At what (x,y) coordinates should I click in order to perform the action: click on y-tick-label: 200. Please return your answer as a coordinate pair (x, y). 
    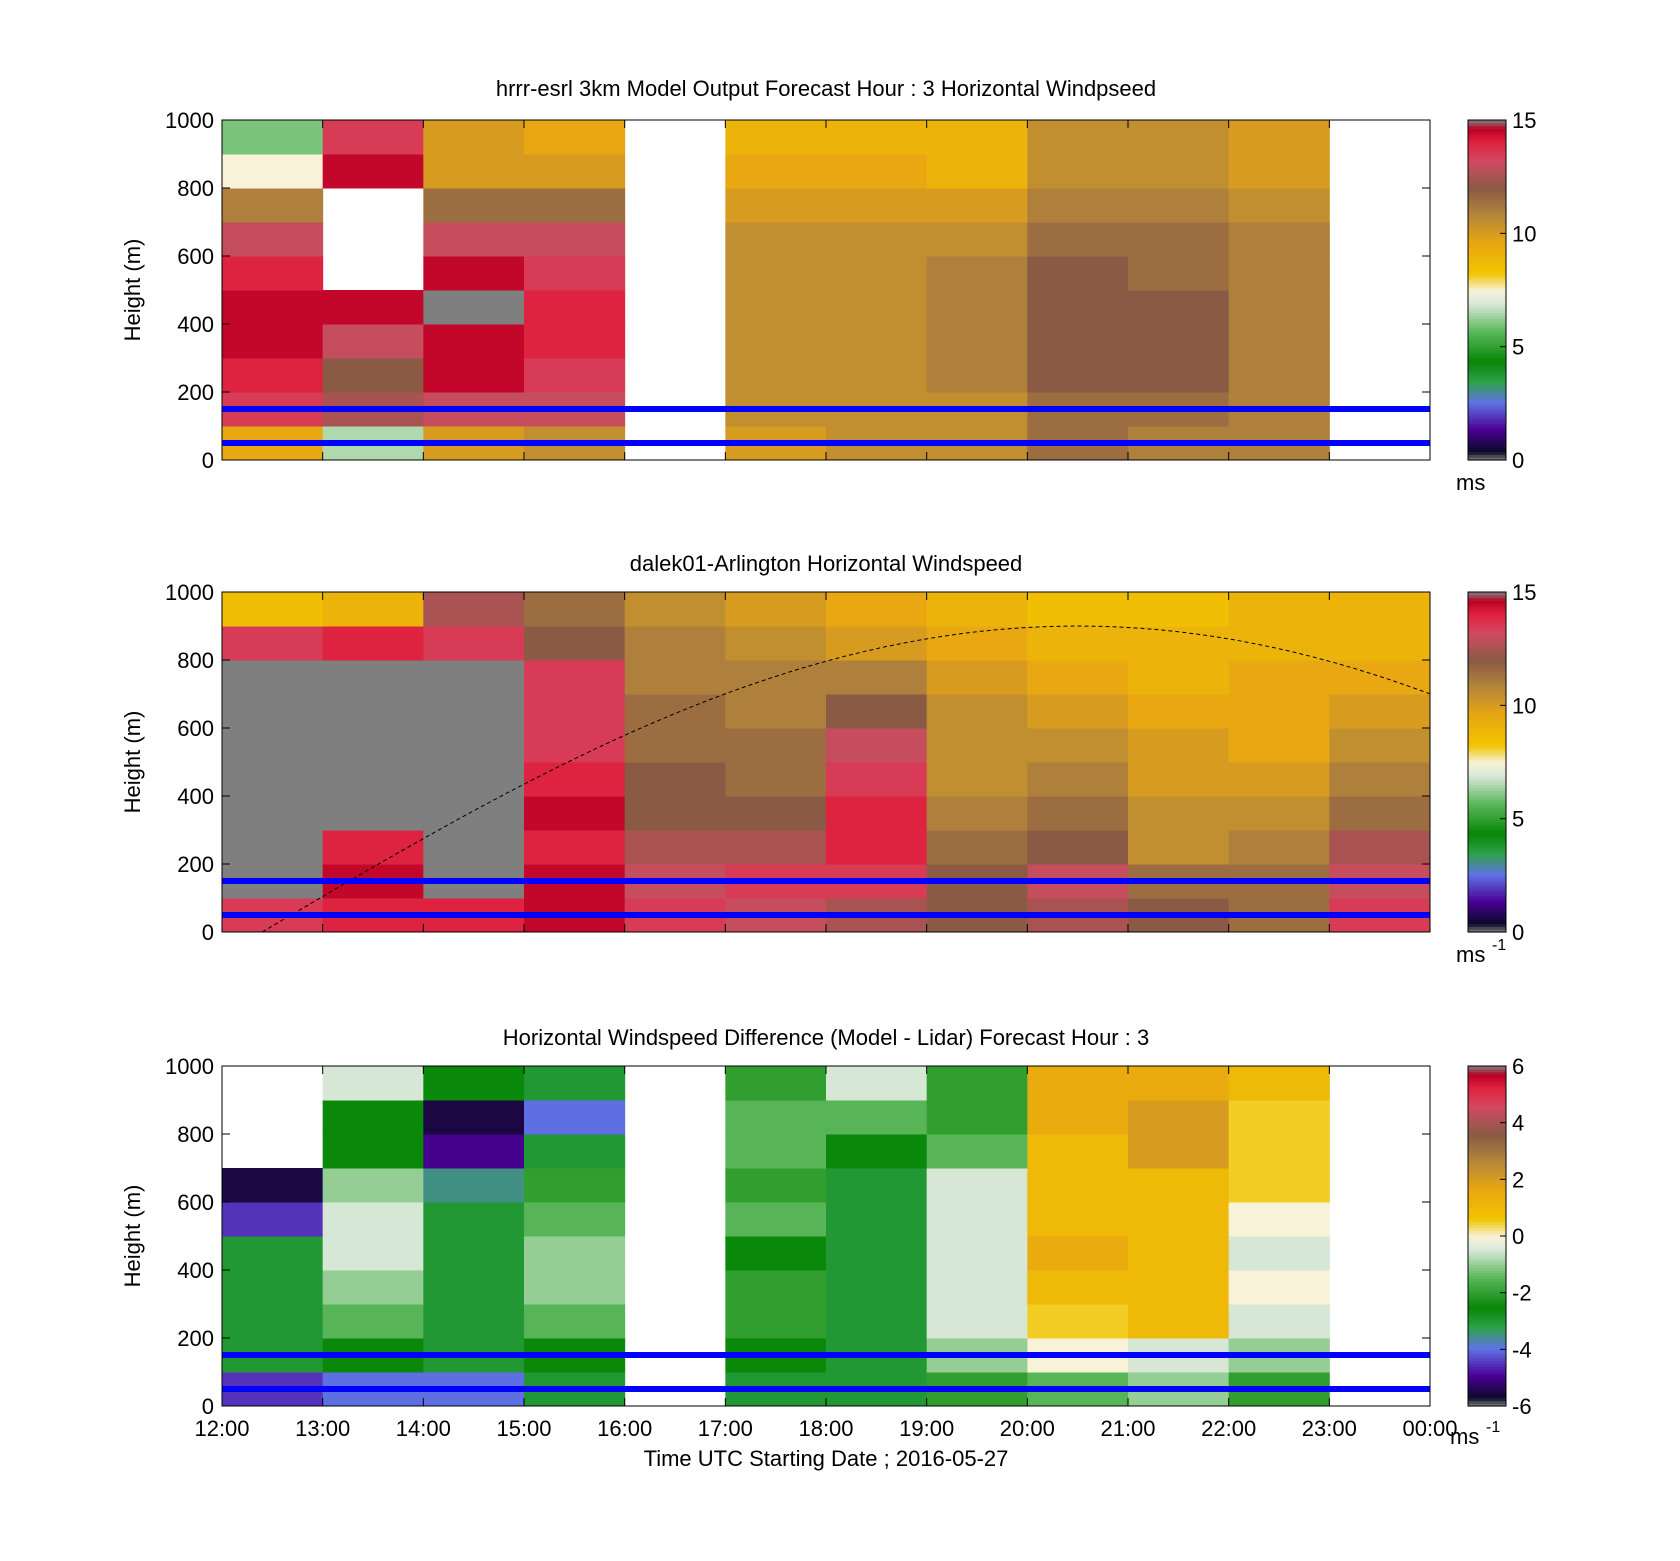
    Looking at the image, I should click on (195, 864).